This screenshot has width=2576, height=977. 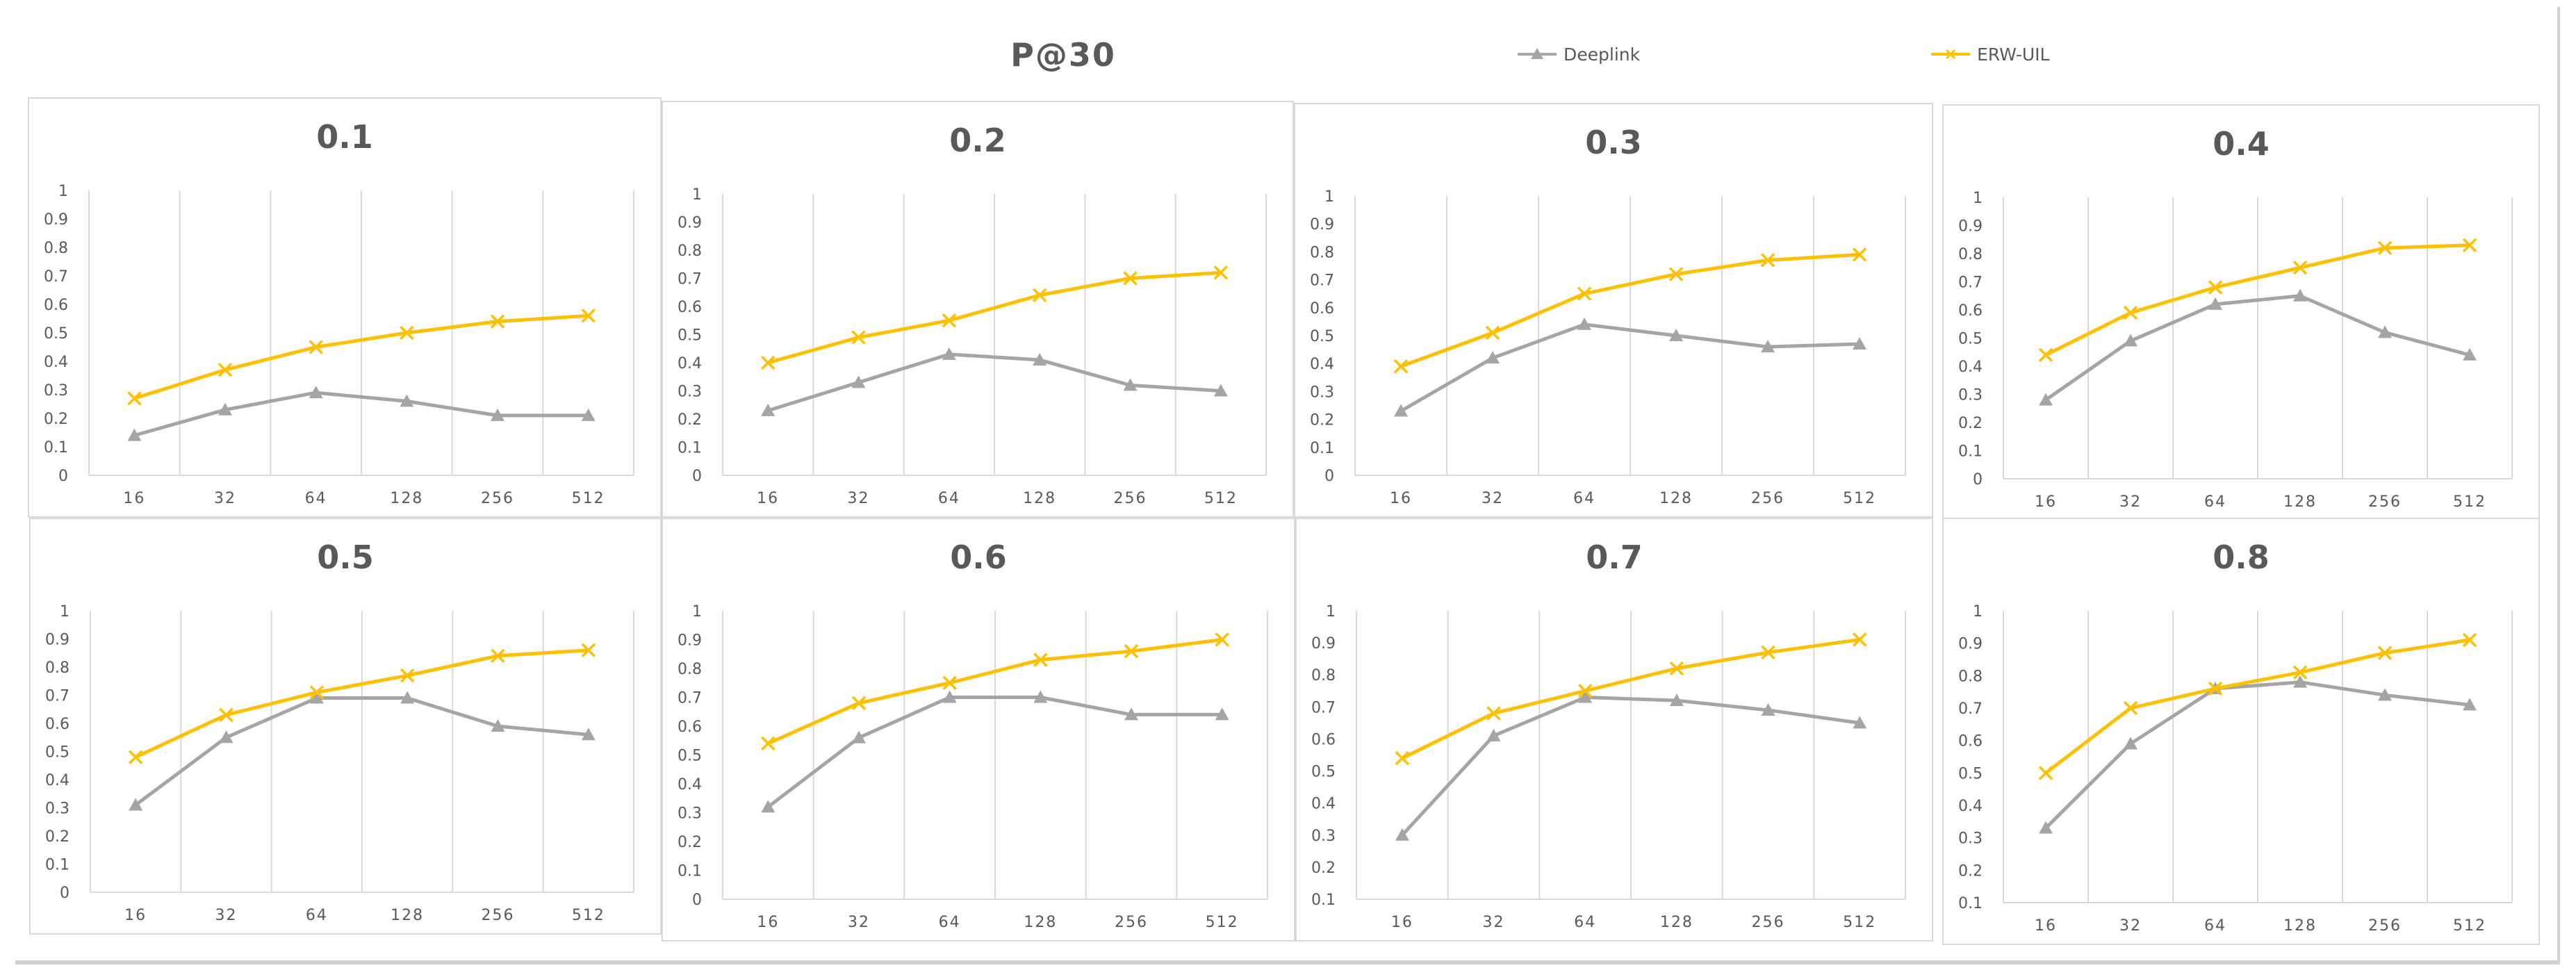 I want to click on legend-label-deeplink: Deeplink, so click(x=1602, y=54).